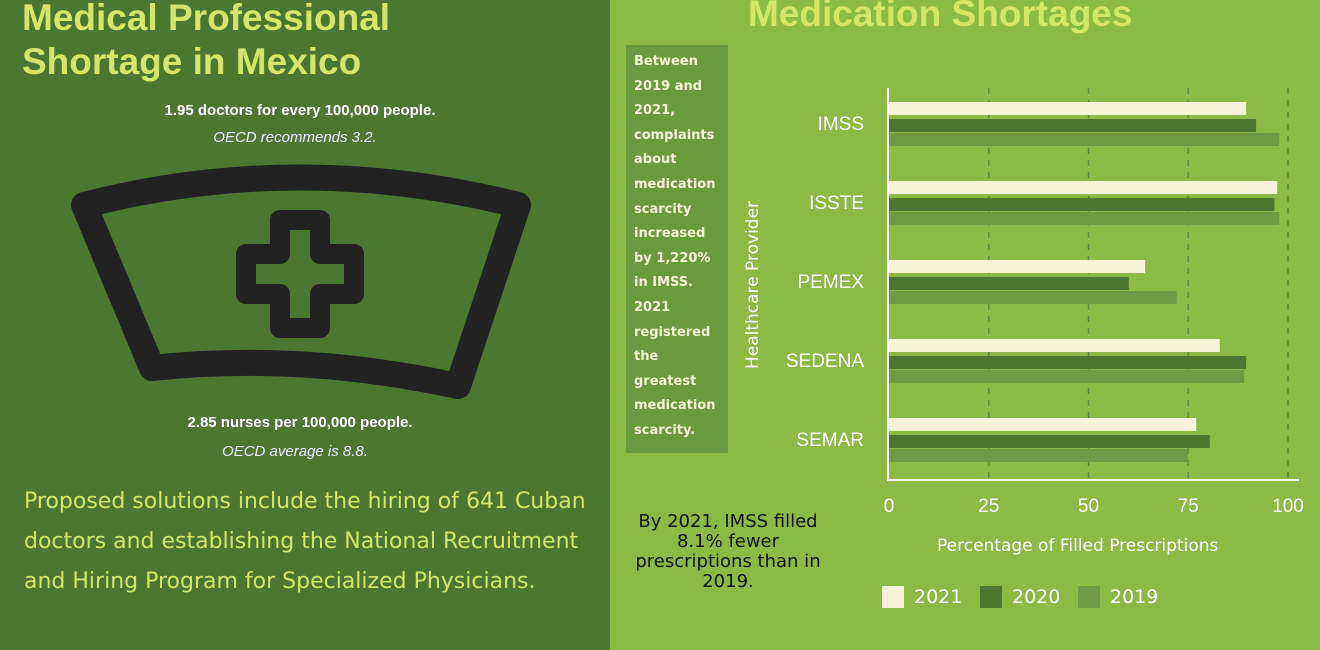 The height and width of the screenshot is (650, 1320). I want to click on x-tick-label: 50, so click(1088, 506).